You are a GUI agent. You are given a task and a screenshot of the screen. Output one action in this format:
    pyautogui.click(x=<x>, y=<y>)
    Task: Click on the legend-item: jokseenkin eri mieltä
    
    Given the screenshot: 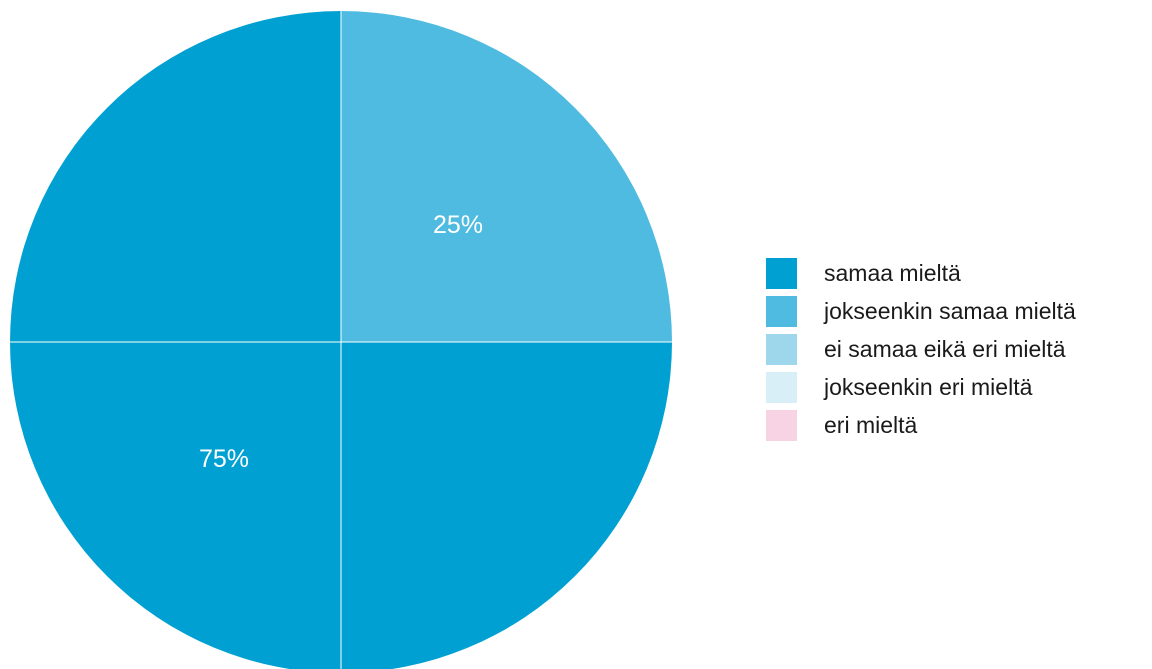 What is the action you would take?
    pyautogui.click(x=921, y=387)
    